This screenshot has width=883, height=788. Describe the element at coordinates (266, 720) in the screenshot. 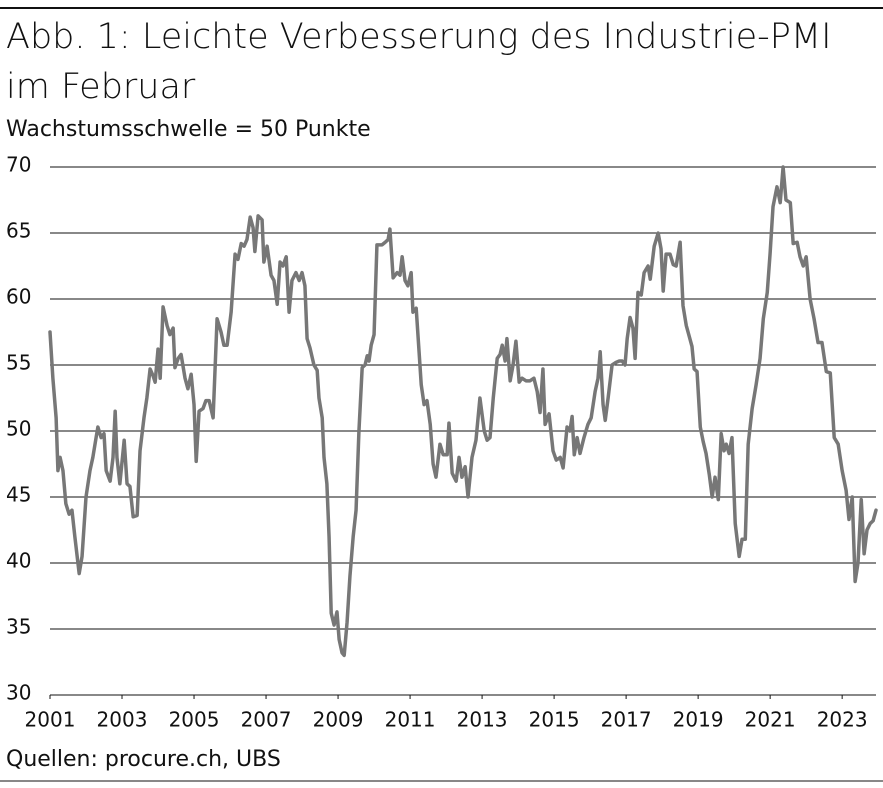

I see `x-tick-label: 2007` at that location.